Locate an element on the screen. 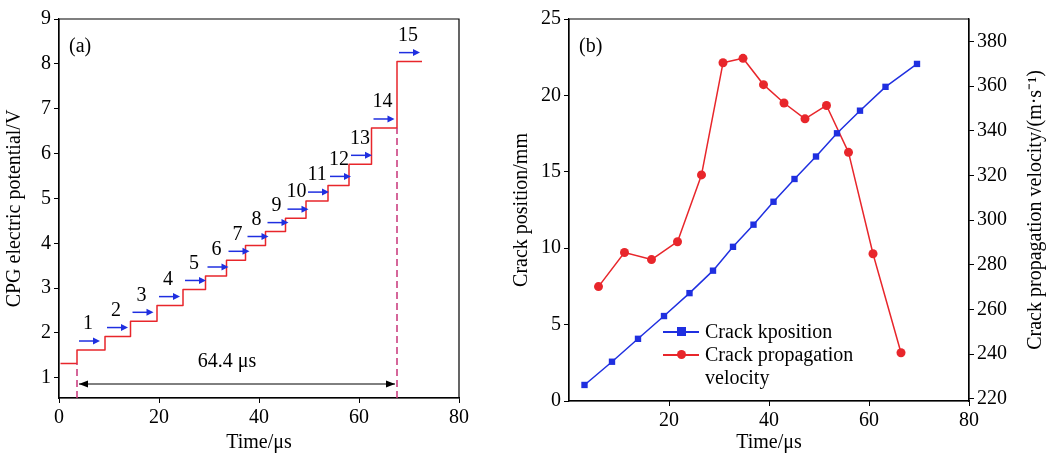 The width and height of the screenshot is (1047, 454). y-axis-title: Crack position/mm is located at coordinates (521, 209).